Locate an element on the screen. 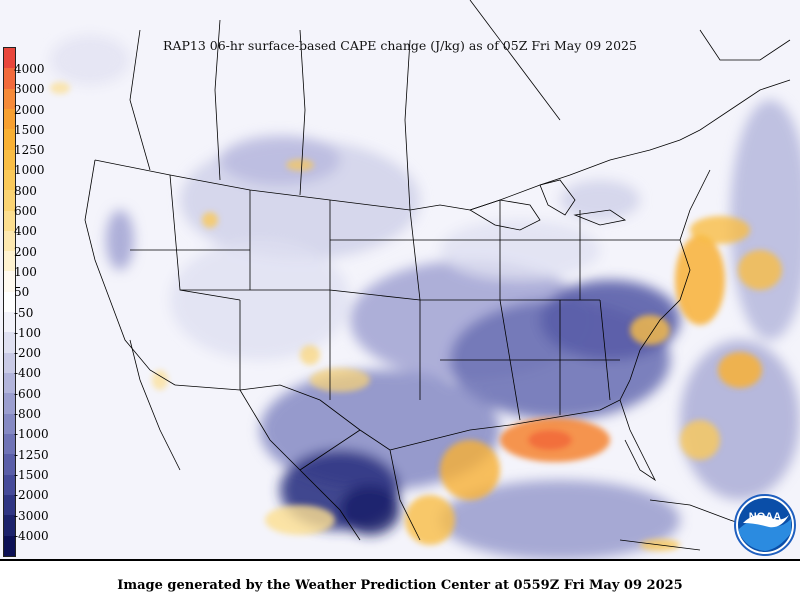 This screenshot has height=600, width=800. legend-label: -400 is located at coordinates (27, 373).